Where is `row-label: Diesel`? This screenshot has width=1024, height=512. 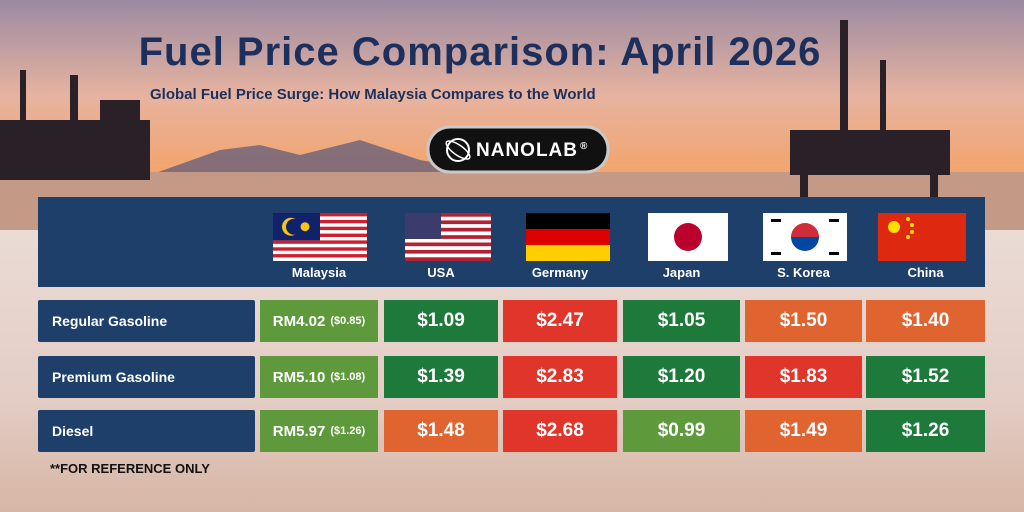 row-label: Diesel is located at coordinates (146, 431).